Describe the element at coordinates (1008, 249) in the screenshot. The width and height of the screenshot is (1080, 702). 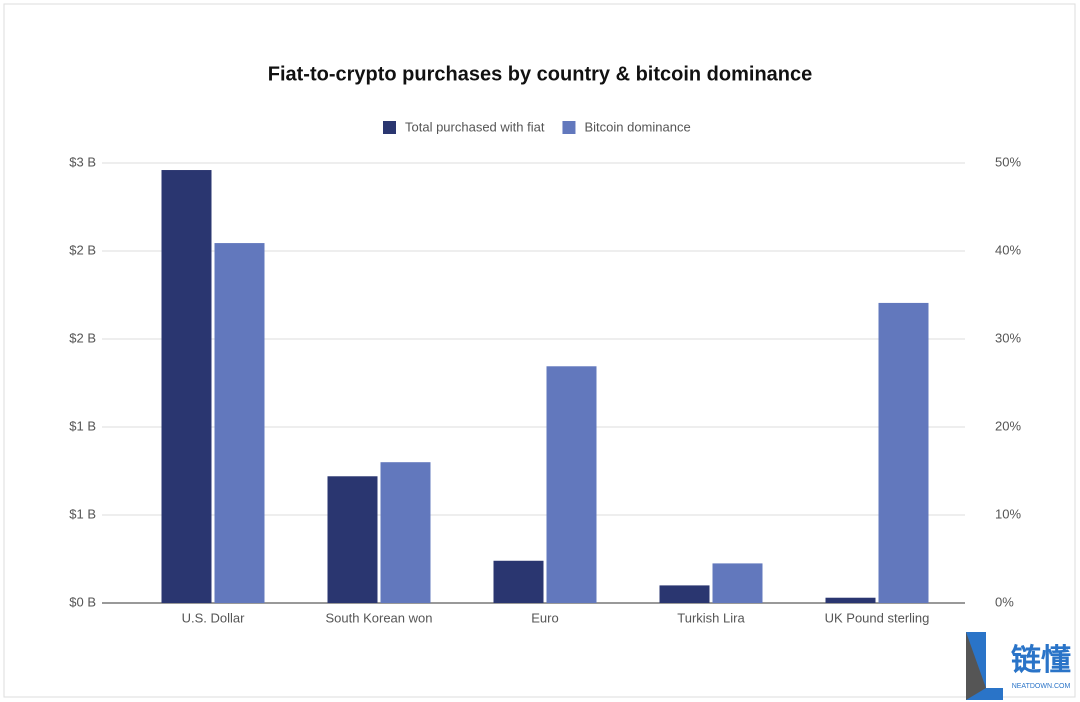
I see `y2-tick-label: 40%` at that location.